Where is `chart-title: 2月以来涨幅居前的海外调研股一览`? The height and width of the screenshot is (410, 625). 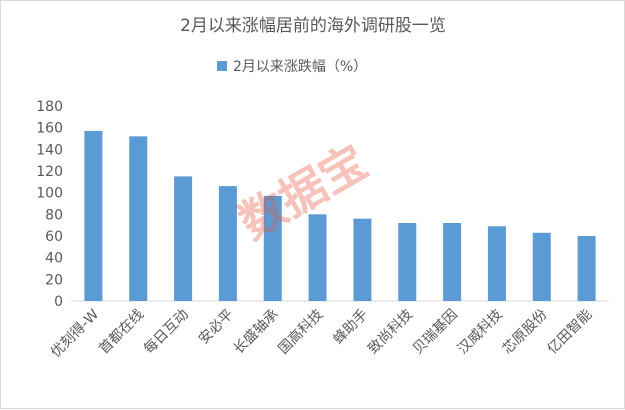 chart-title: 2月以来涨幅居前的海外调研股一览 is located at coordinates (313, 26).